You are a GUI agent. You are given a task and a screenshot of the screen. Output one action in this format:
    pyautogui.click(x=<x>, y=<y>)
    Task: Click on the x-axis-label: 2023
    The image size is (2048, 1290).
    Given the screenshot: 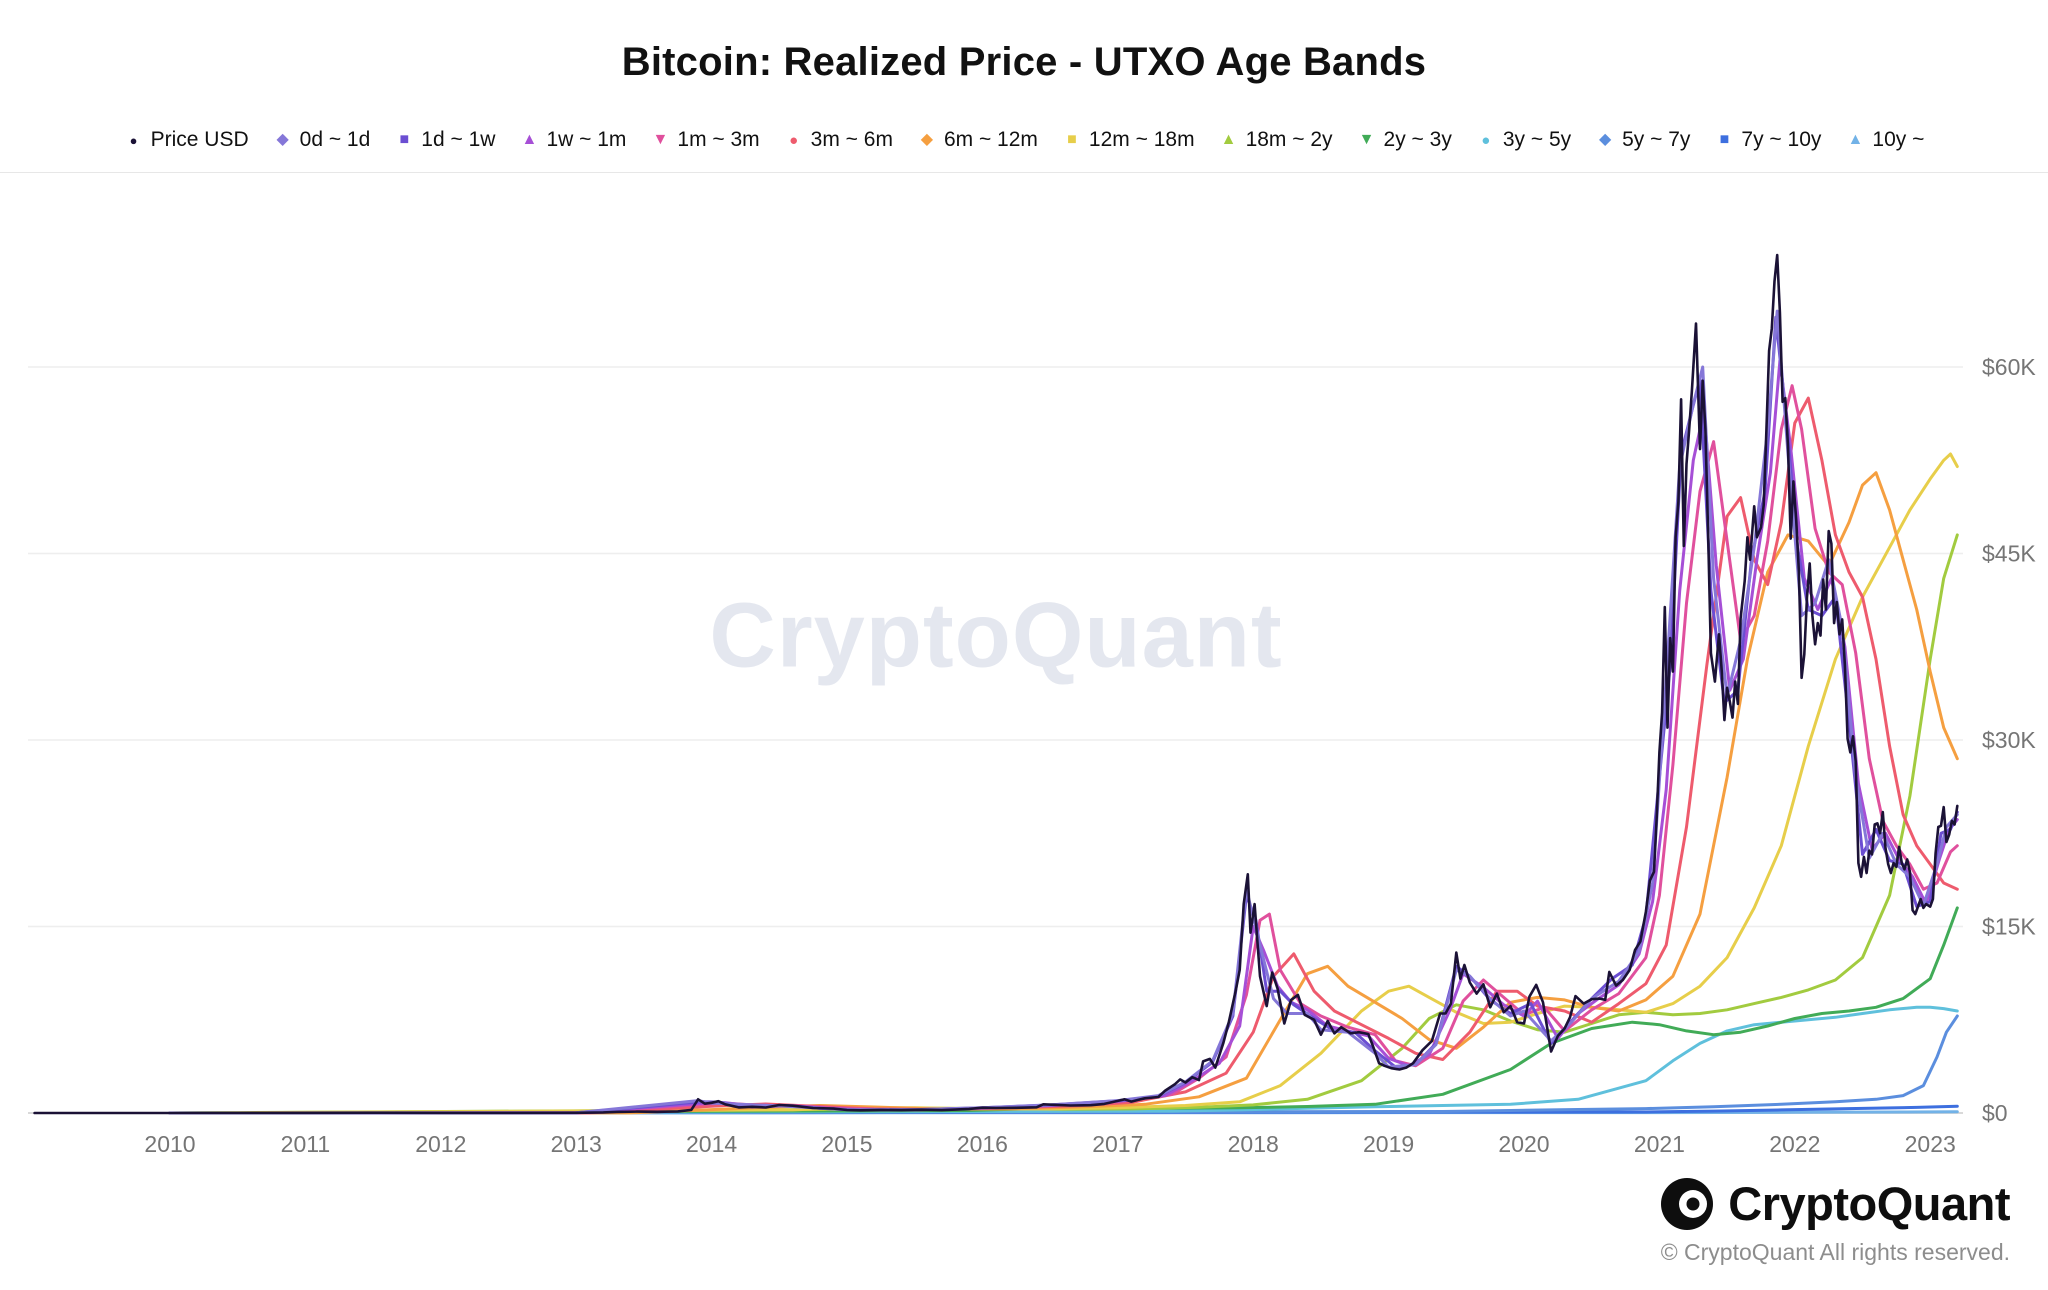 What is the action you would take?
    pyautogui.click(x=1930, y=1144)
    